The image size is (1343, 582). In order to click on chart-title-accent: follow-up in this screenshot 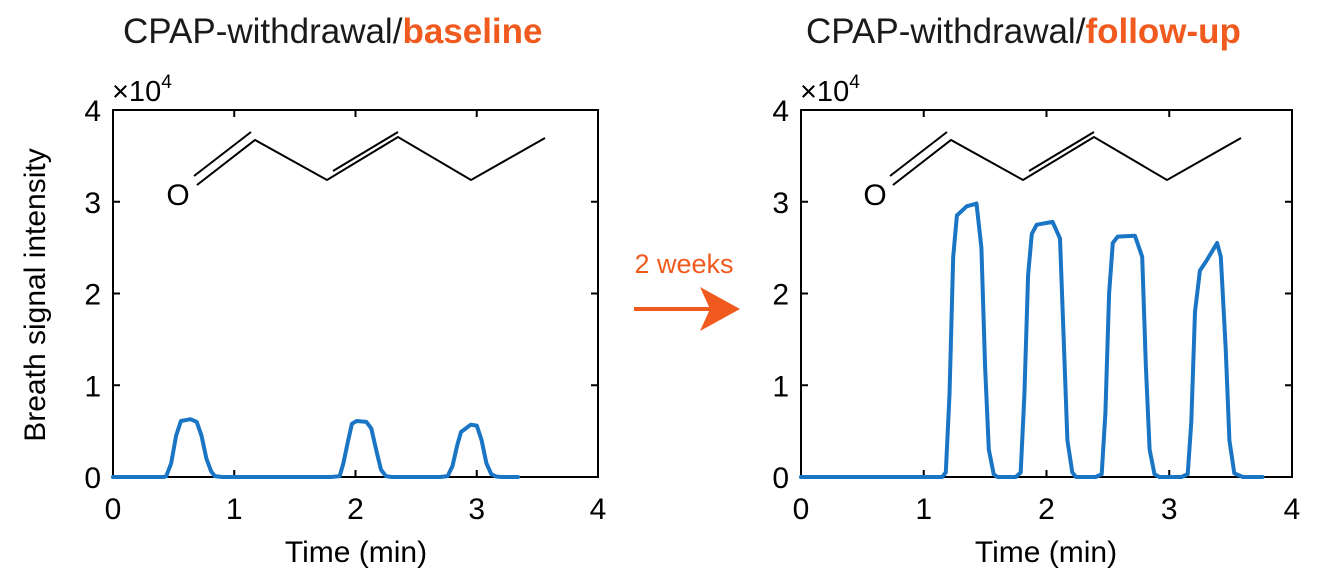, I will do `click(1163, 31)`.